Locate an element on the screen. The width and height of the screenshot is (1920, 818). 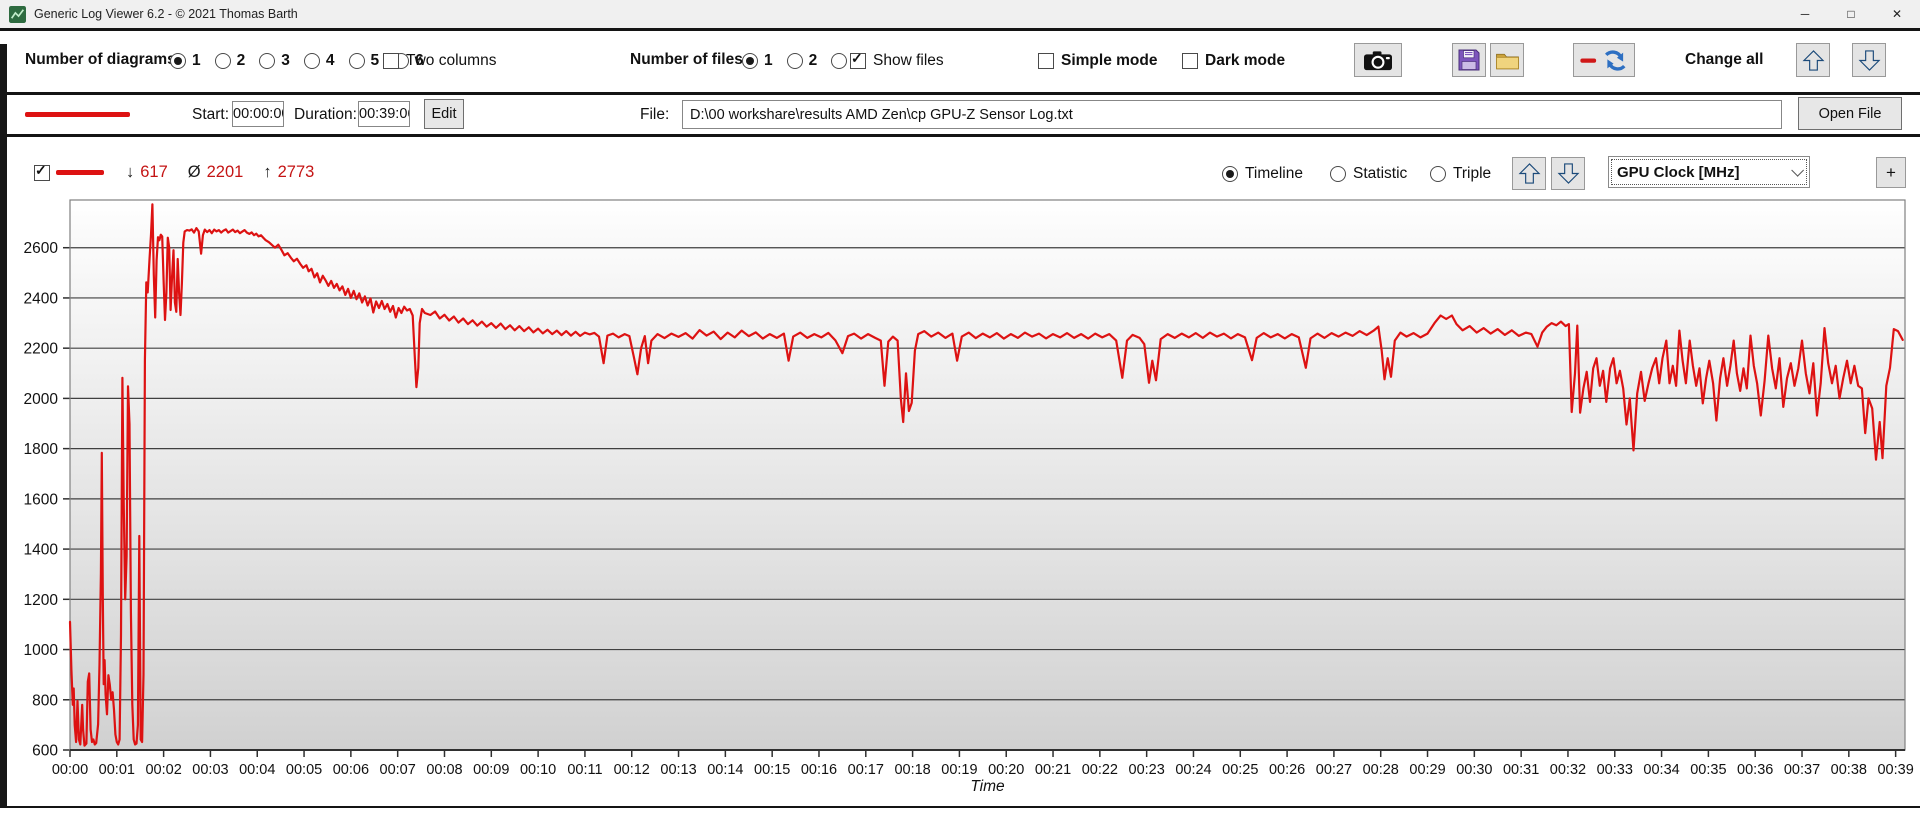
min-arrow-icon: ↓ is located at coordinates (130, 172).